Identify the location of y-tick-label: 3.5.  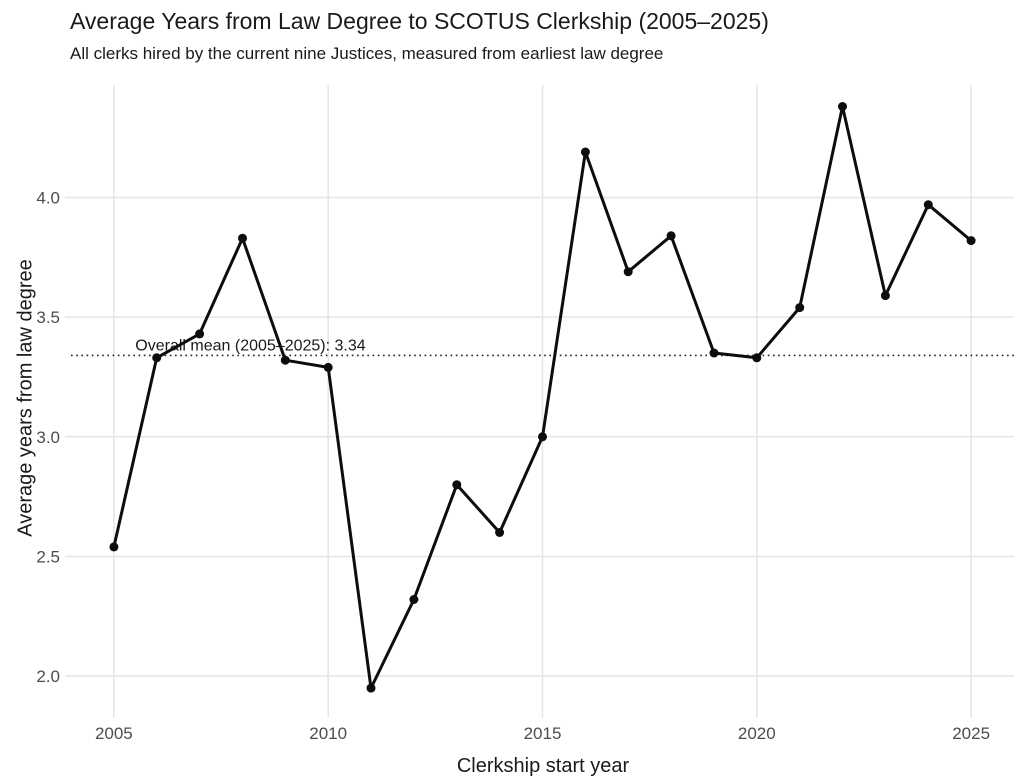
(48, 317).